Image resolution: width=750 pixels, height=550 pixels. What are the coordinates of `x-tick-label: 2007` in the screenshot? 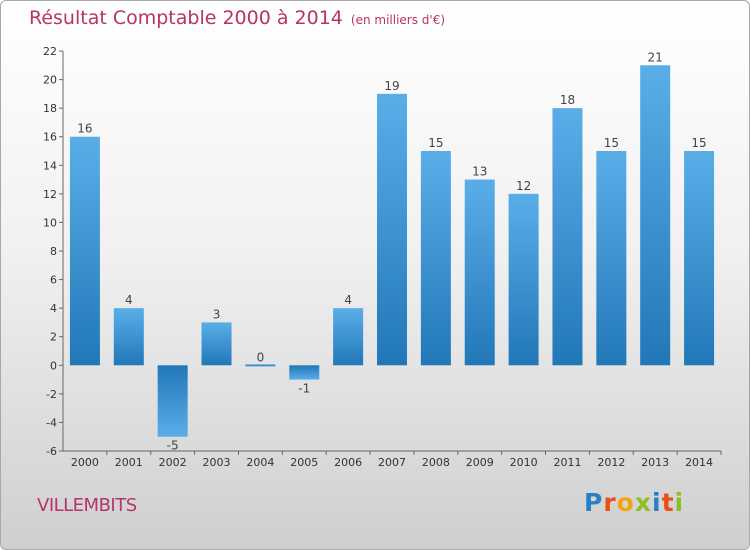 It's located at (392, 462).